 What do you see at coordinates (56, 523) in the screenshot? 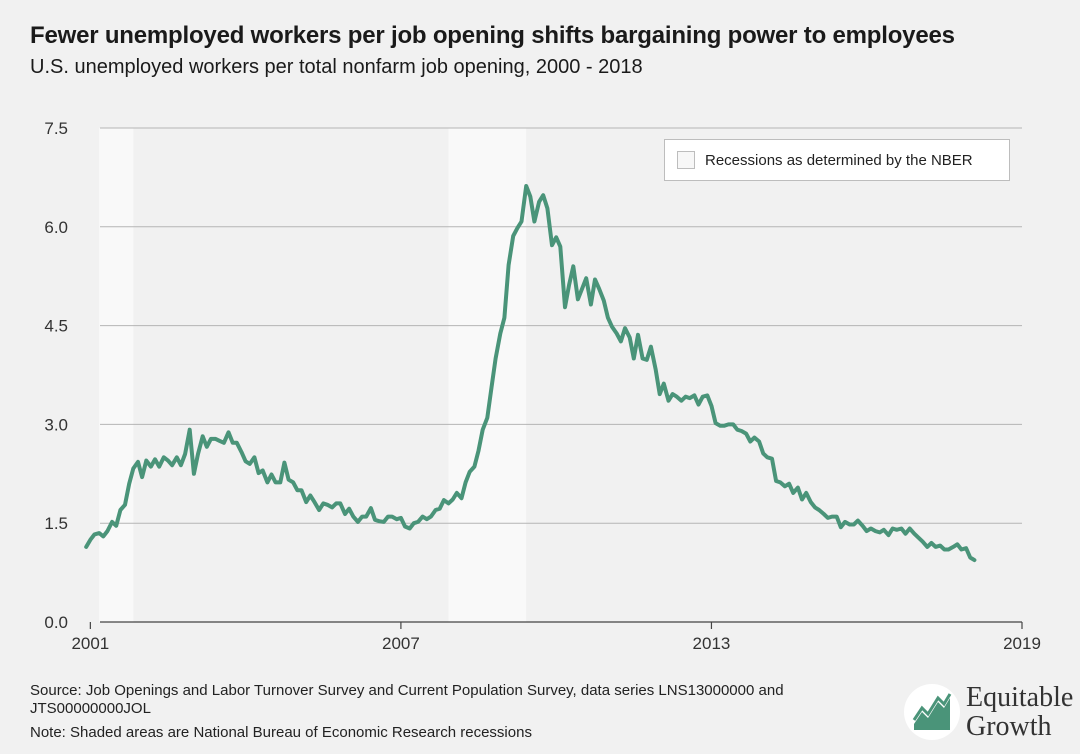
I see `y-tick-label: 1.5` at bounding box center [56, 523].